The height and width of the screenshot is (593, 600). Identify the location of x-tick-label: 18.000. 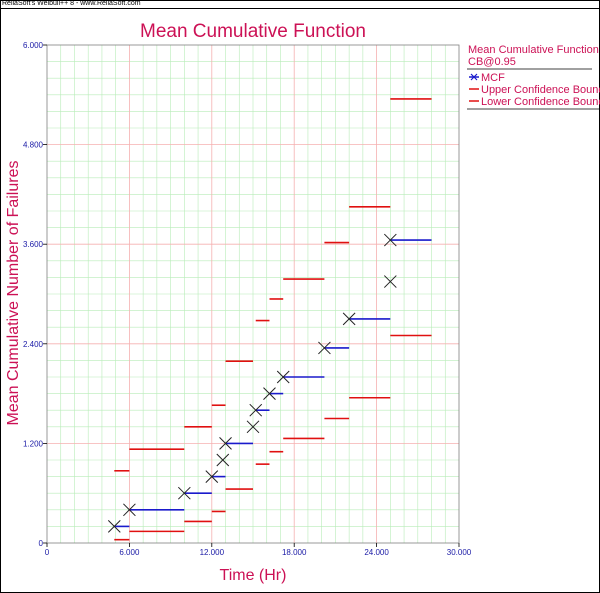
(294, 552).